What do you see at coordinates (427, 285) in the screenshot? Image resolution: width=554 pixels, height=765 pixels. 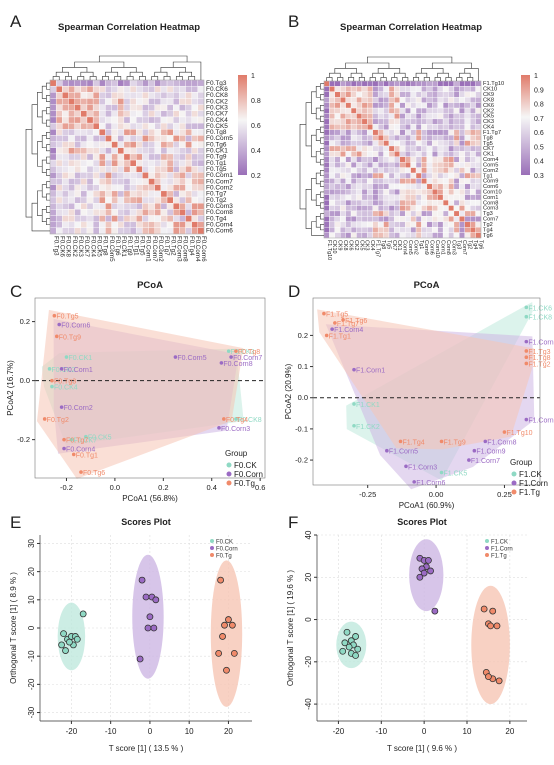 I see `plot-title: PCoA` at bounding box center [427, 285].